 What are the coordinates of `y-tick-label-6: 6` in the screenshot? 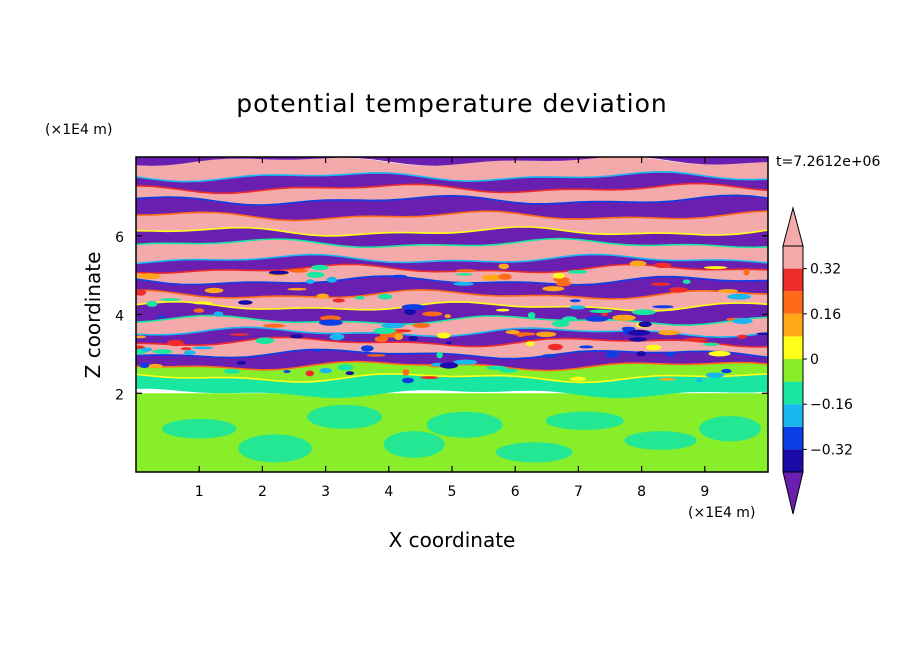 It's located at (119, 238).